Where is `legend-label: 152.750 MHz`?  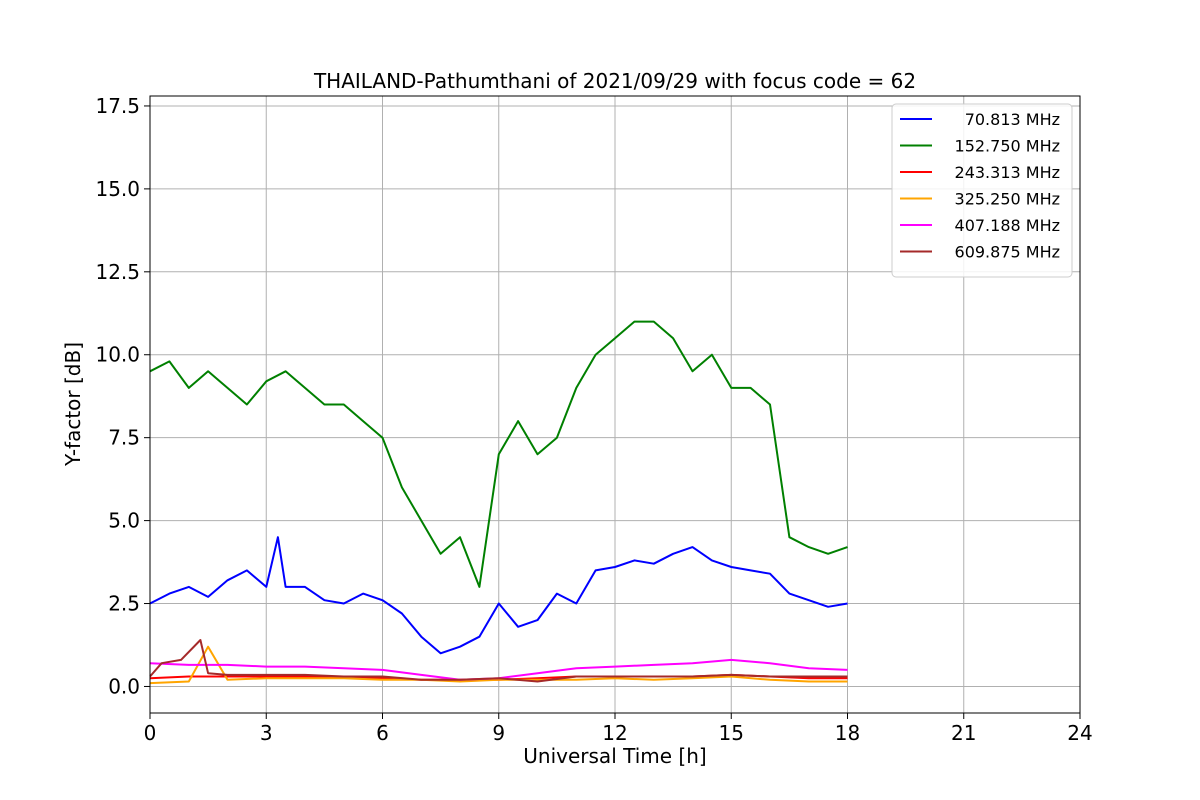 legend-label: 152.750 MHz is located at coordinates (1007, 146).